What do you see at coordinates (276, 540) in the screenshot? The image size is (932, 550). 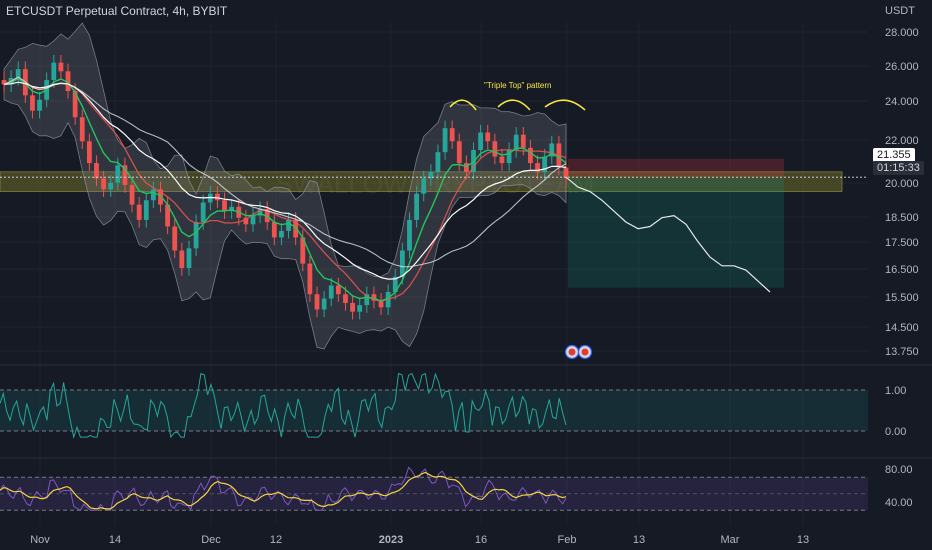 I see `time-tick-label: 12` at bounding box center [276, 540].